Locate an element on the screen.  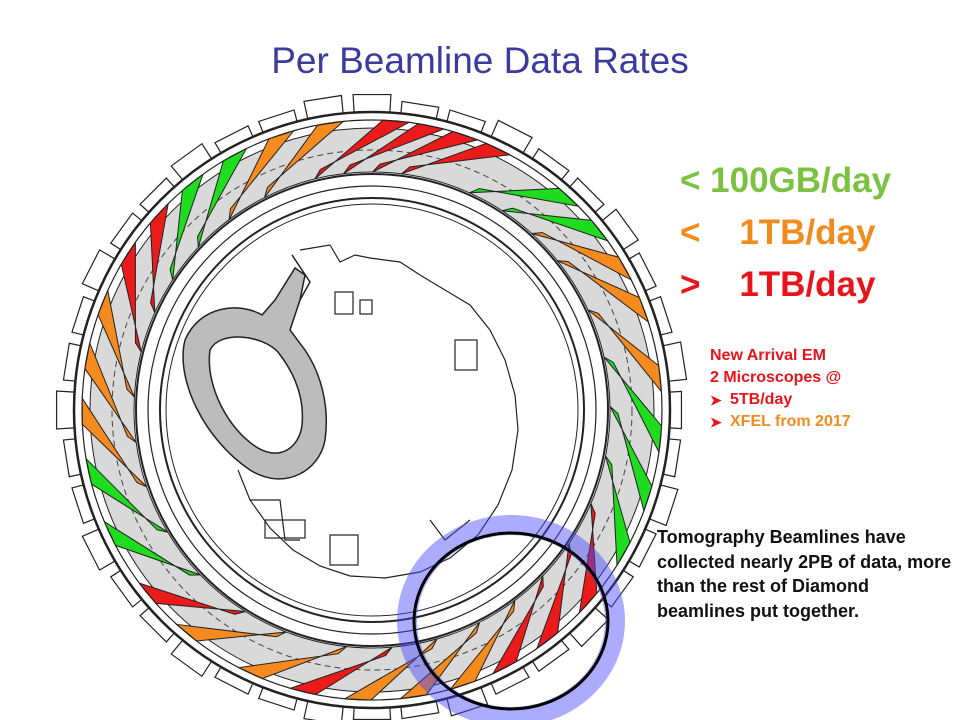
inner-floor-plan is located at coordinates (378, 411).